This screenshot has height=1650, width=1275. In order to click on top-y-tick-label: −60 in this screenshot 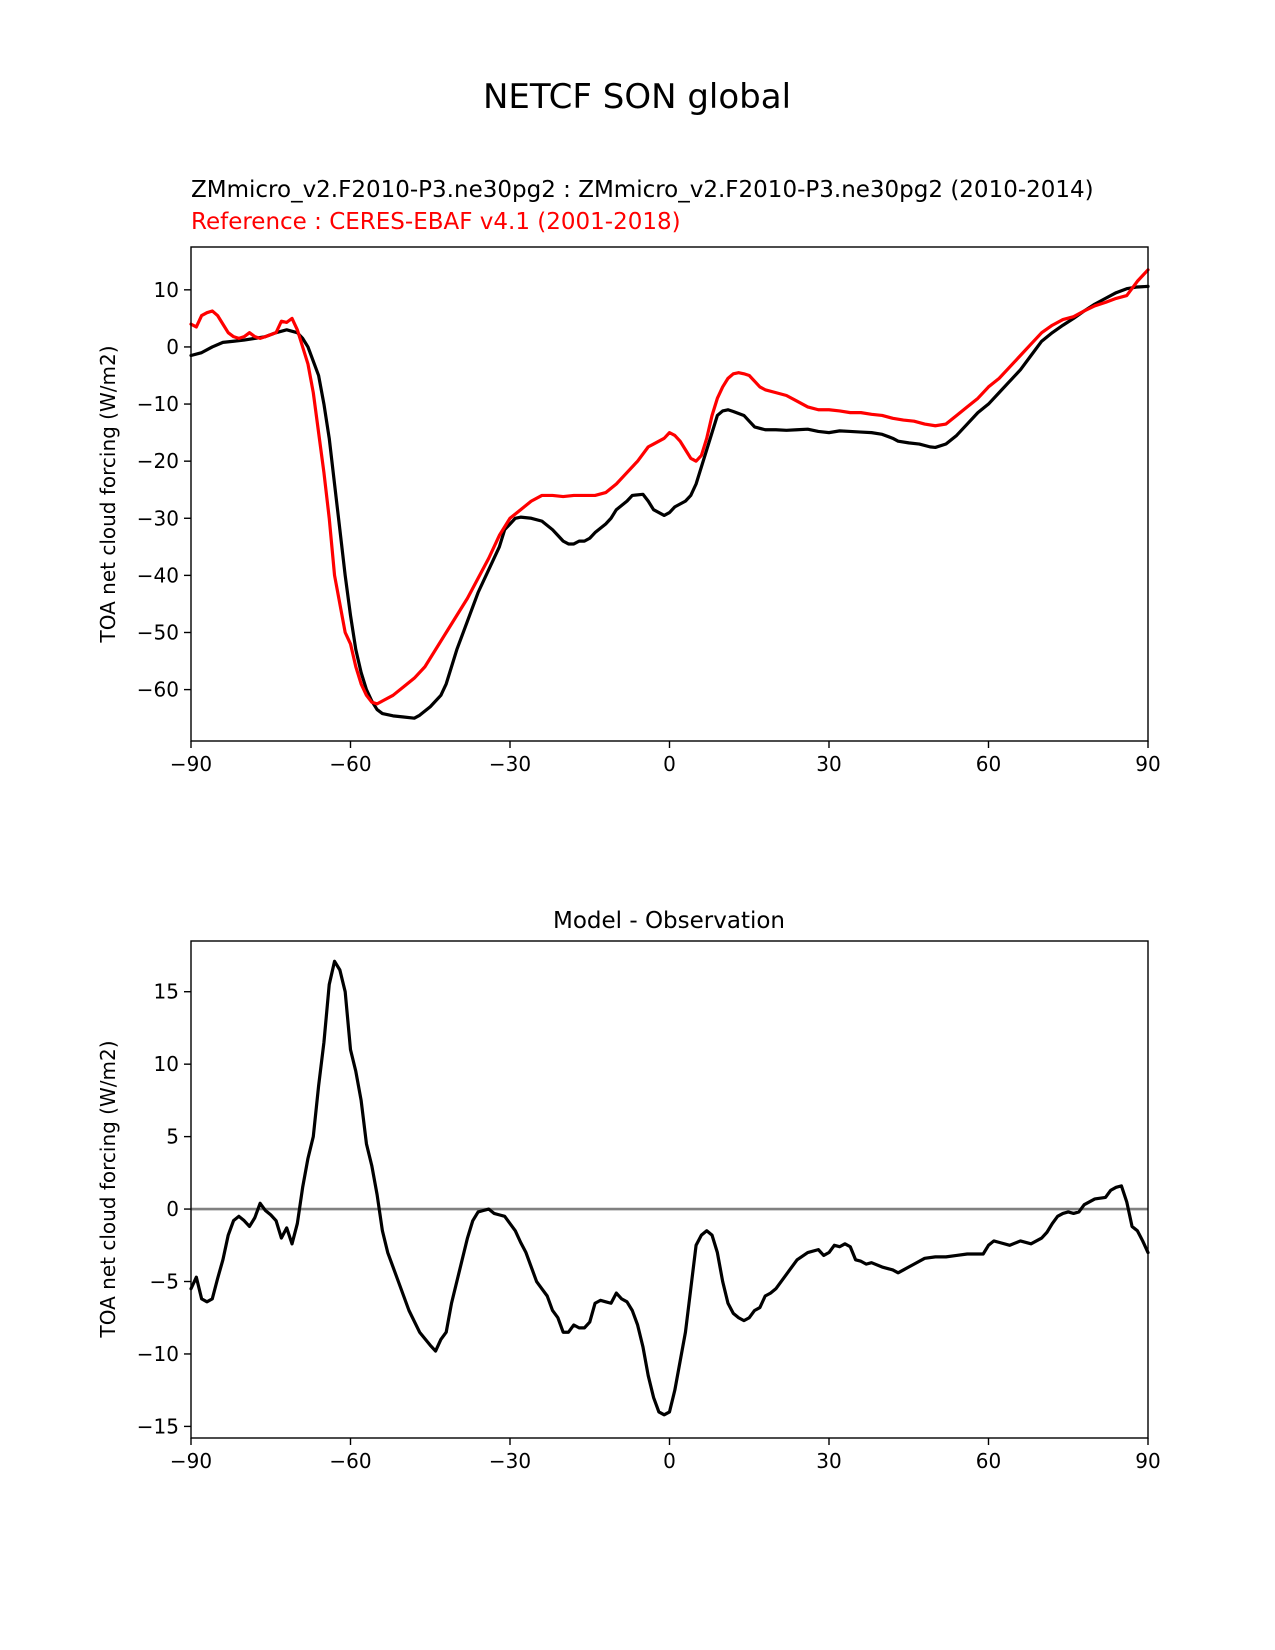, I will do `click(158, 690)`.